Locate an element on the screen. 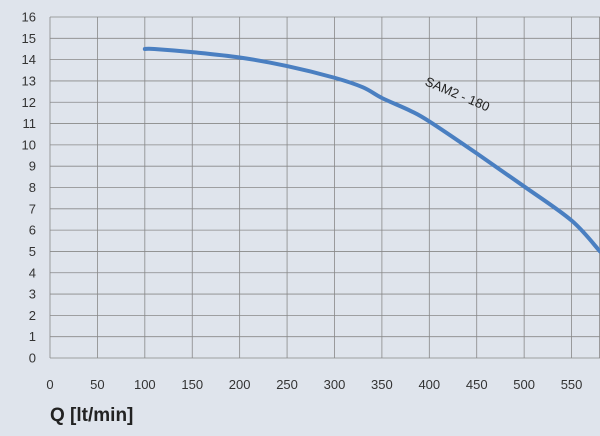  x-axis-ticks: 0 50 100 150 200 250 300 350 400 450 500 550 is located at coordinates (314, 384).